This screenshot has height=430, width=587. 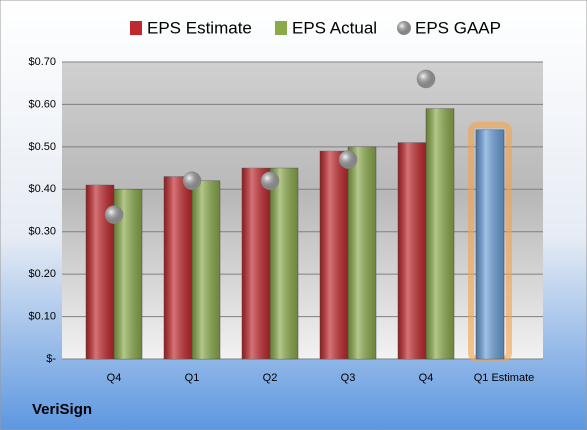 What do you see at coordinates (504, 378) in the screenshot?
I see `x-tick-label: Q1 Estimate` at bounding box center [504, 378].